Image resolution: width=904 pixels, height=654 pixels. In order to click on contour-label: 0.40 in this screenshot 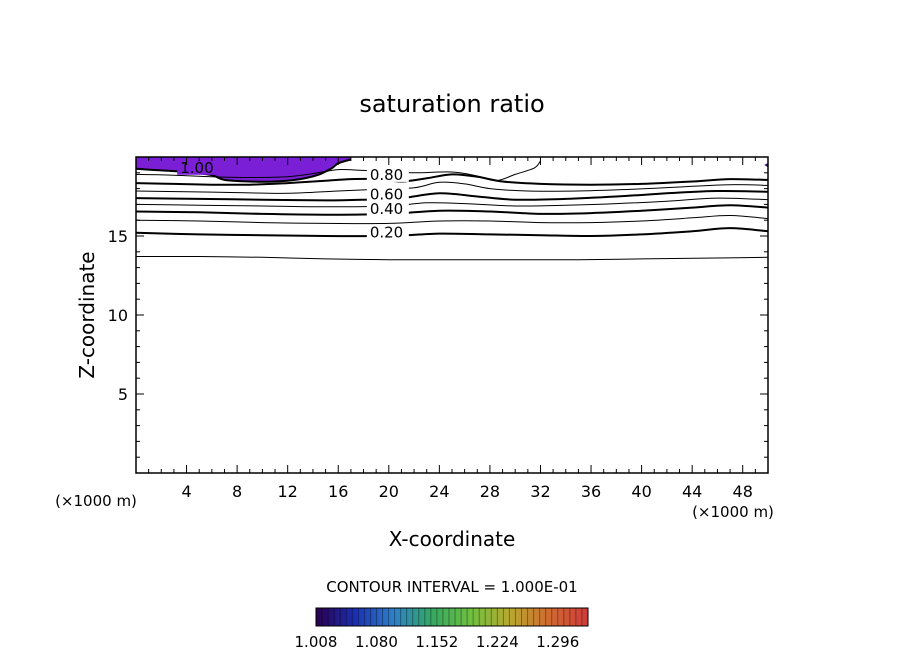, I will do `click(386, 209)`.